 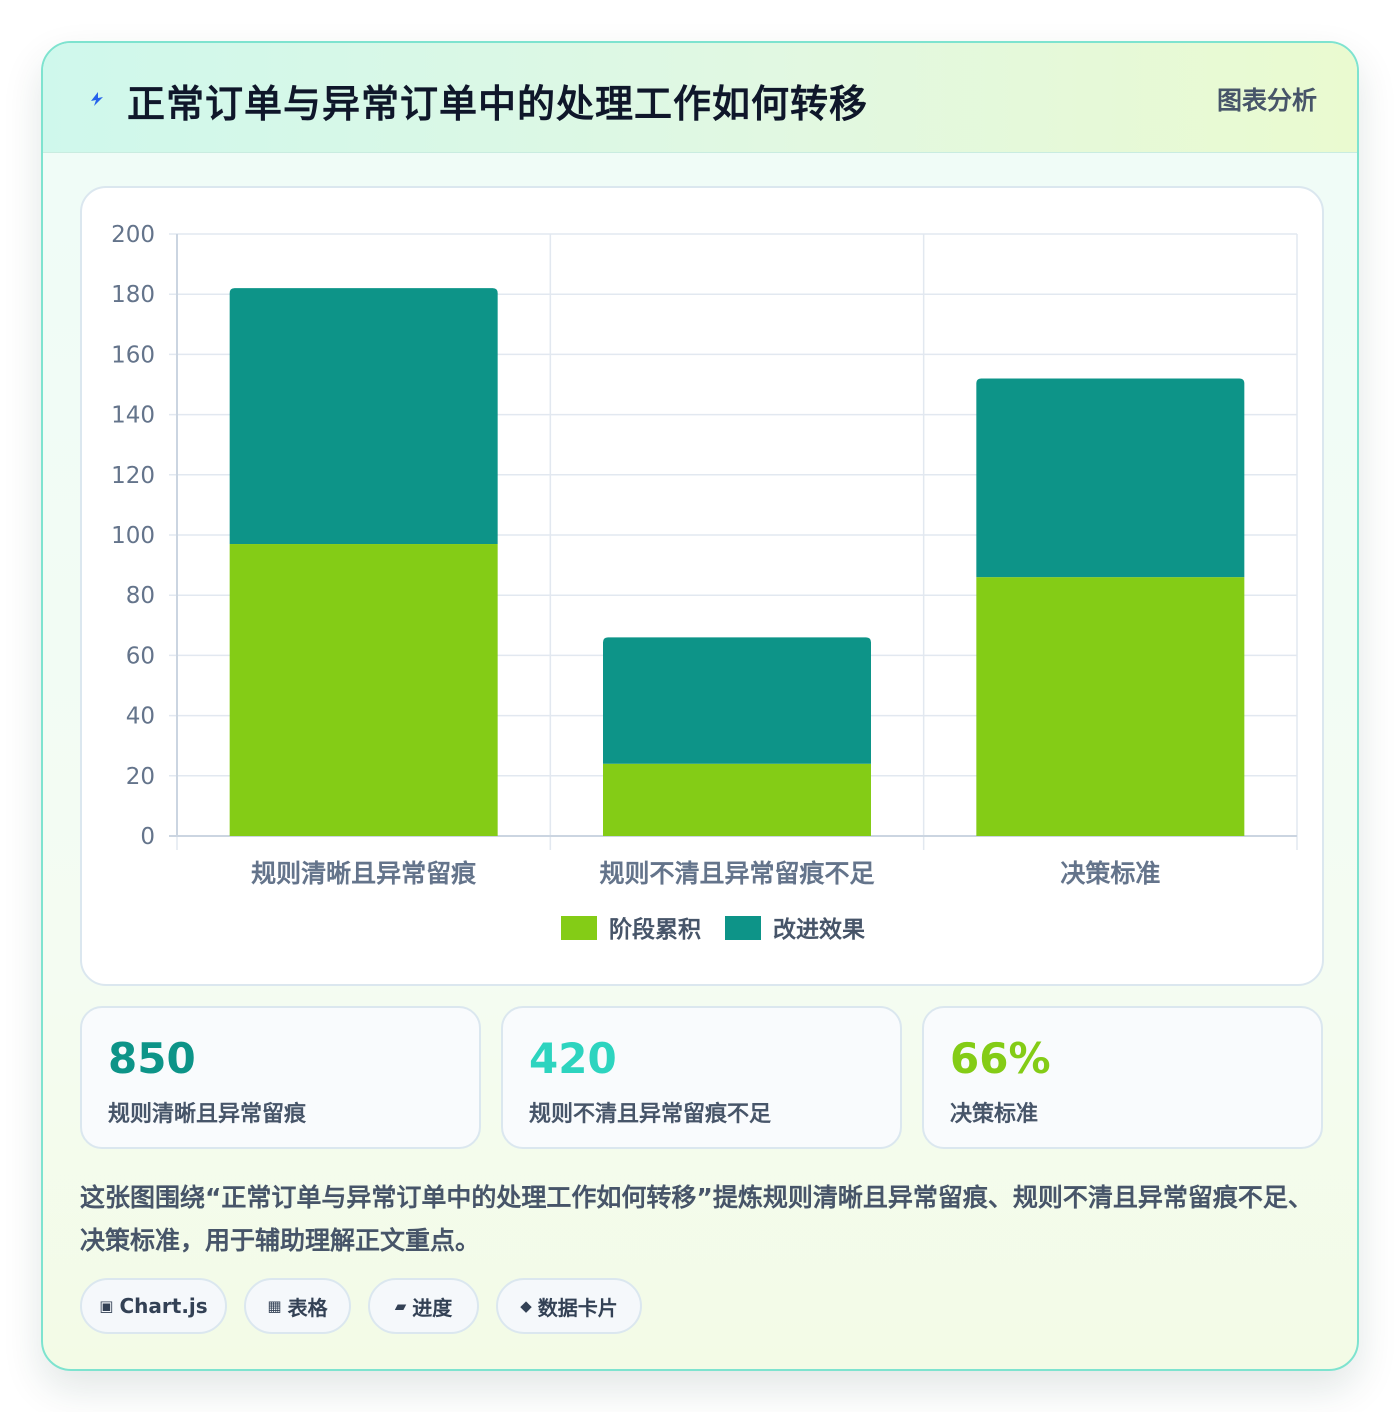 I want to click on y-tick-label: 40, so click(x=140, y=717).